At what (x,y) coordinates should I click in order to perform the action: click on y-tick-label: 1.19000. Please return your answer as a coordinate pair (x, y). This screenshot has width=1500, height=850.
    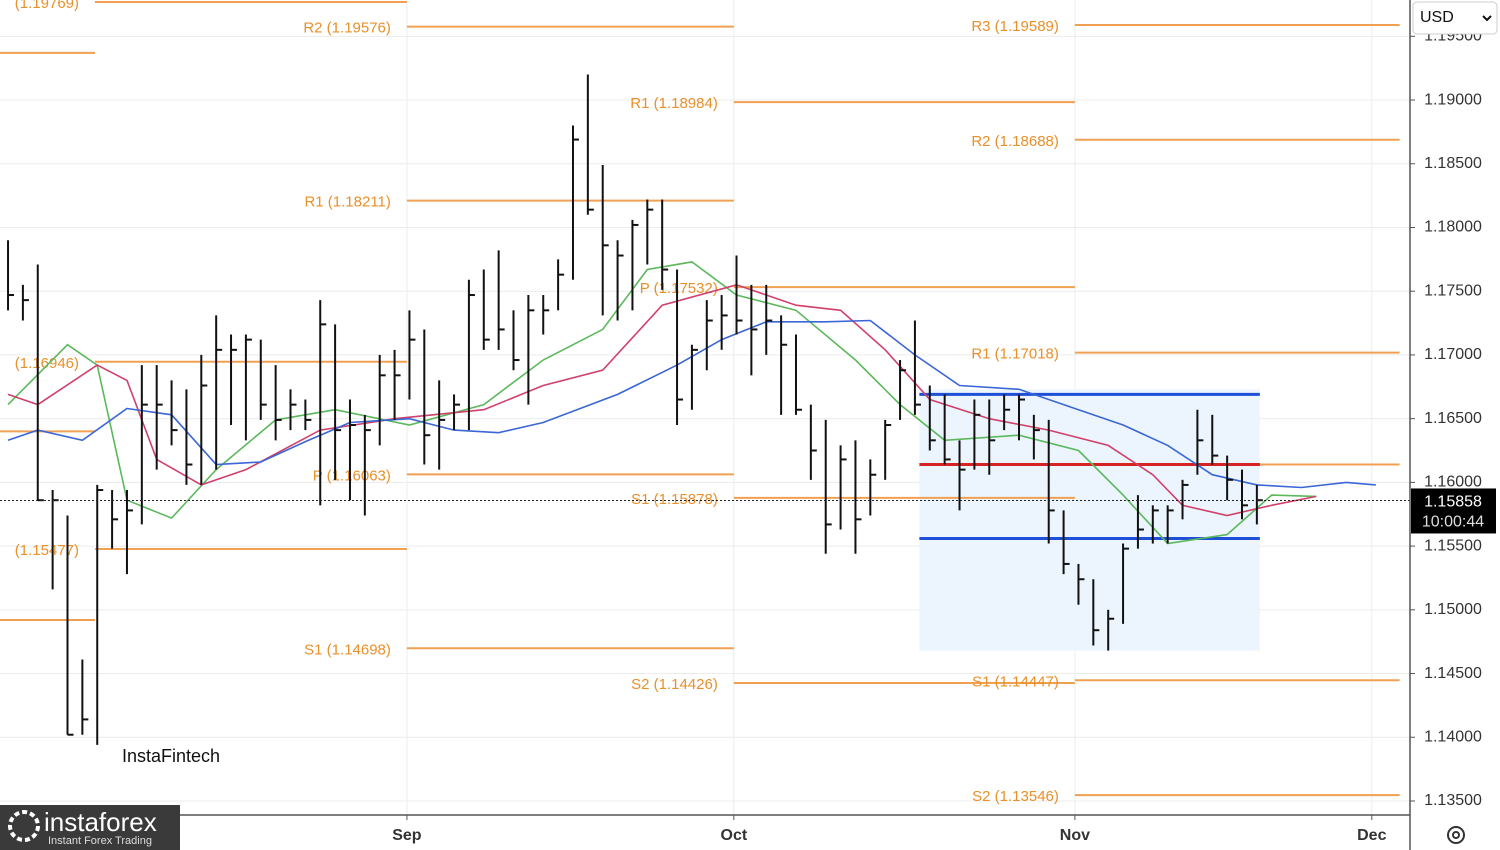
    Looking at the image, I should click on (1453, 99).